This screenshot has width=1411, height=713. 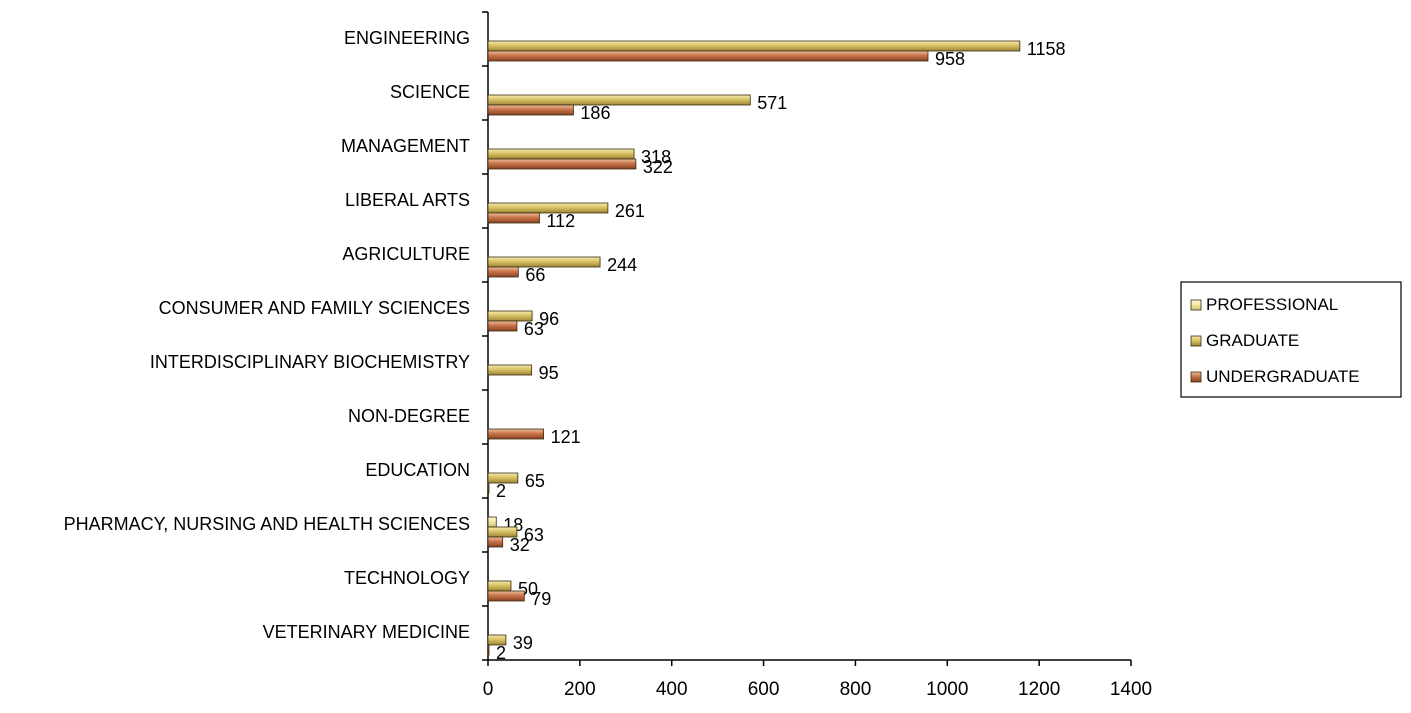 I want to click on category-label: LIBERAL ARTS, so click(x=407, y=200).